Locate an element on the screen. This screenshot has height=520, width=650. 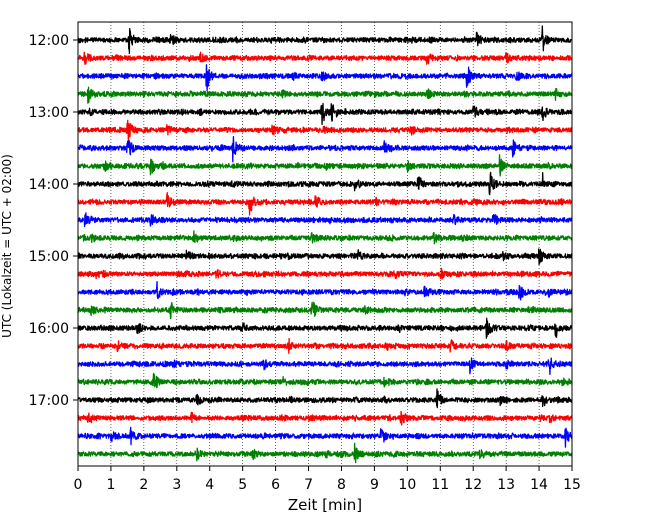
x-tick-label: 5 is located at coordinates (242, 485).